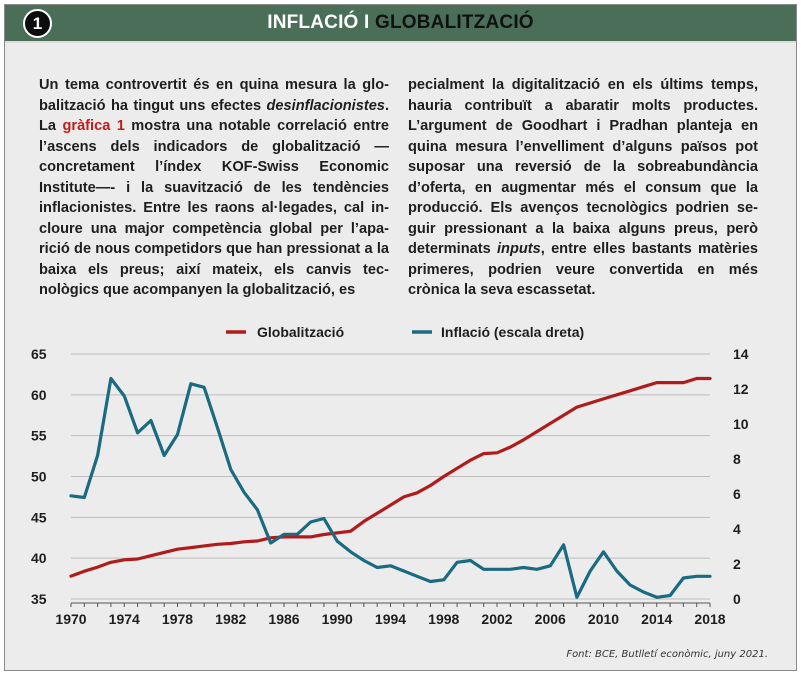 The height and width of the screenshot is (675, 801). I want to click on text-run: desinflacionis­tes, so click(325, 105).